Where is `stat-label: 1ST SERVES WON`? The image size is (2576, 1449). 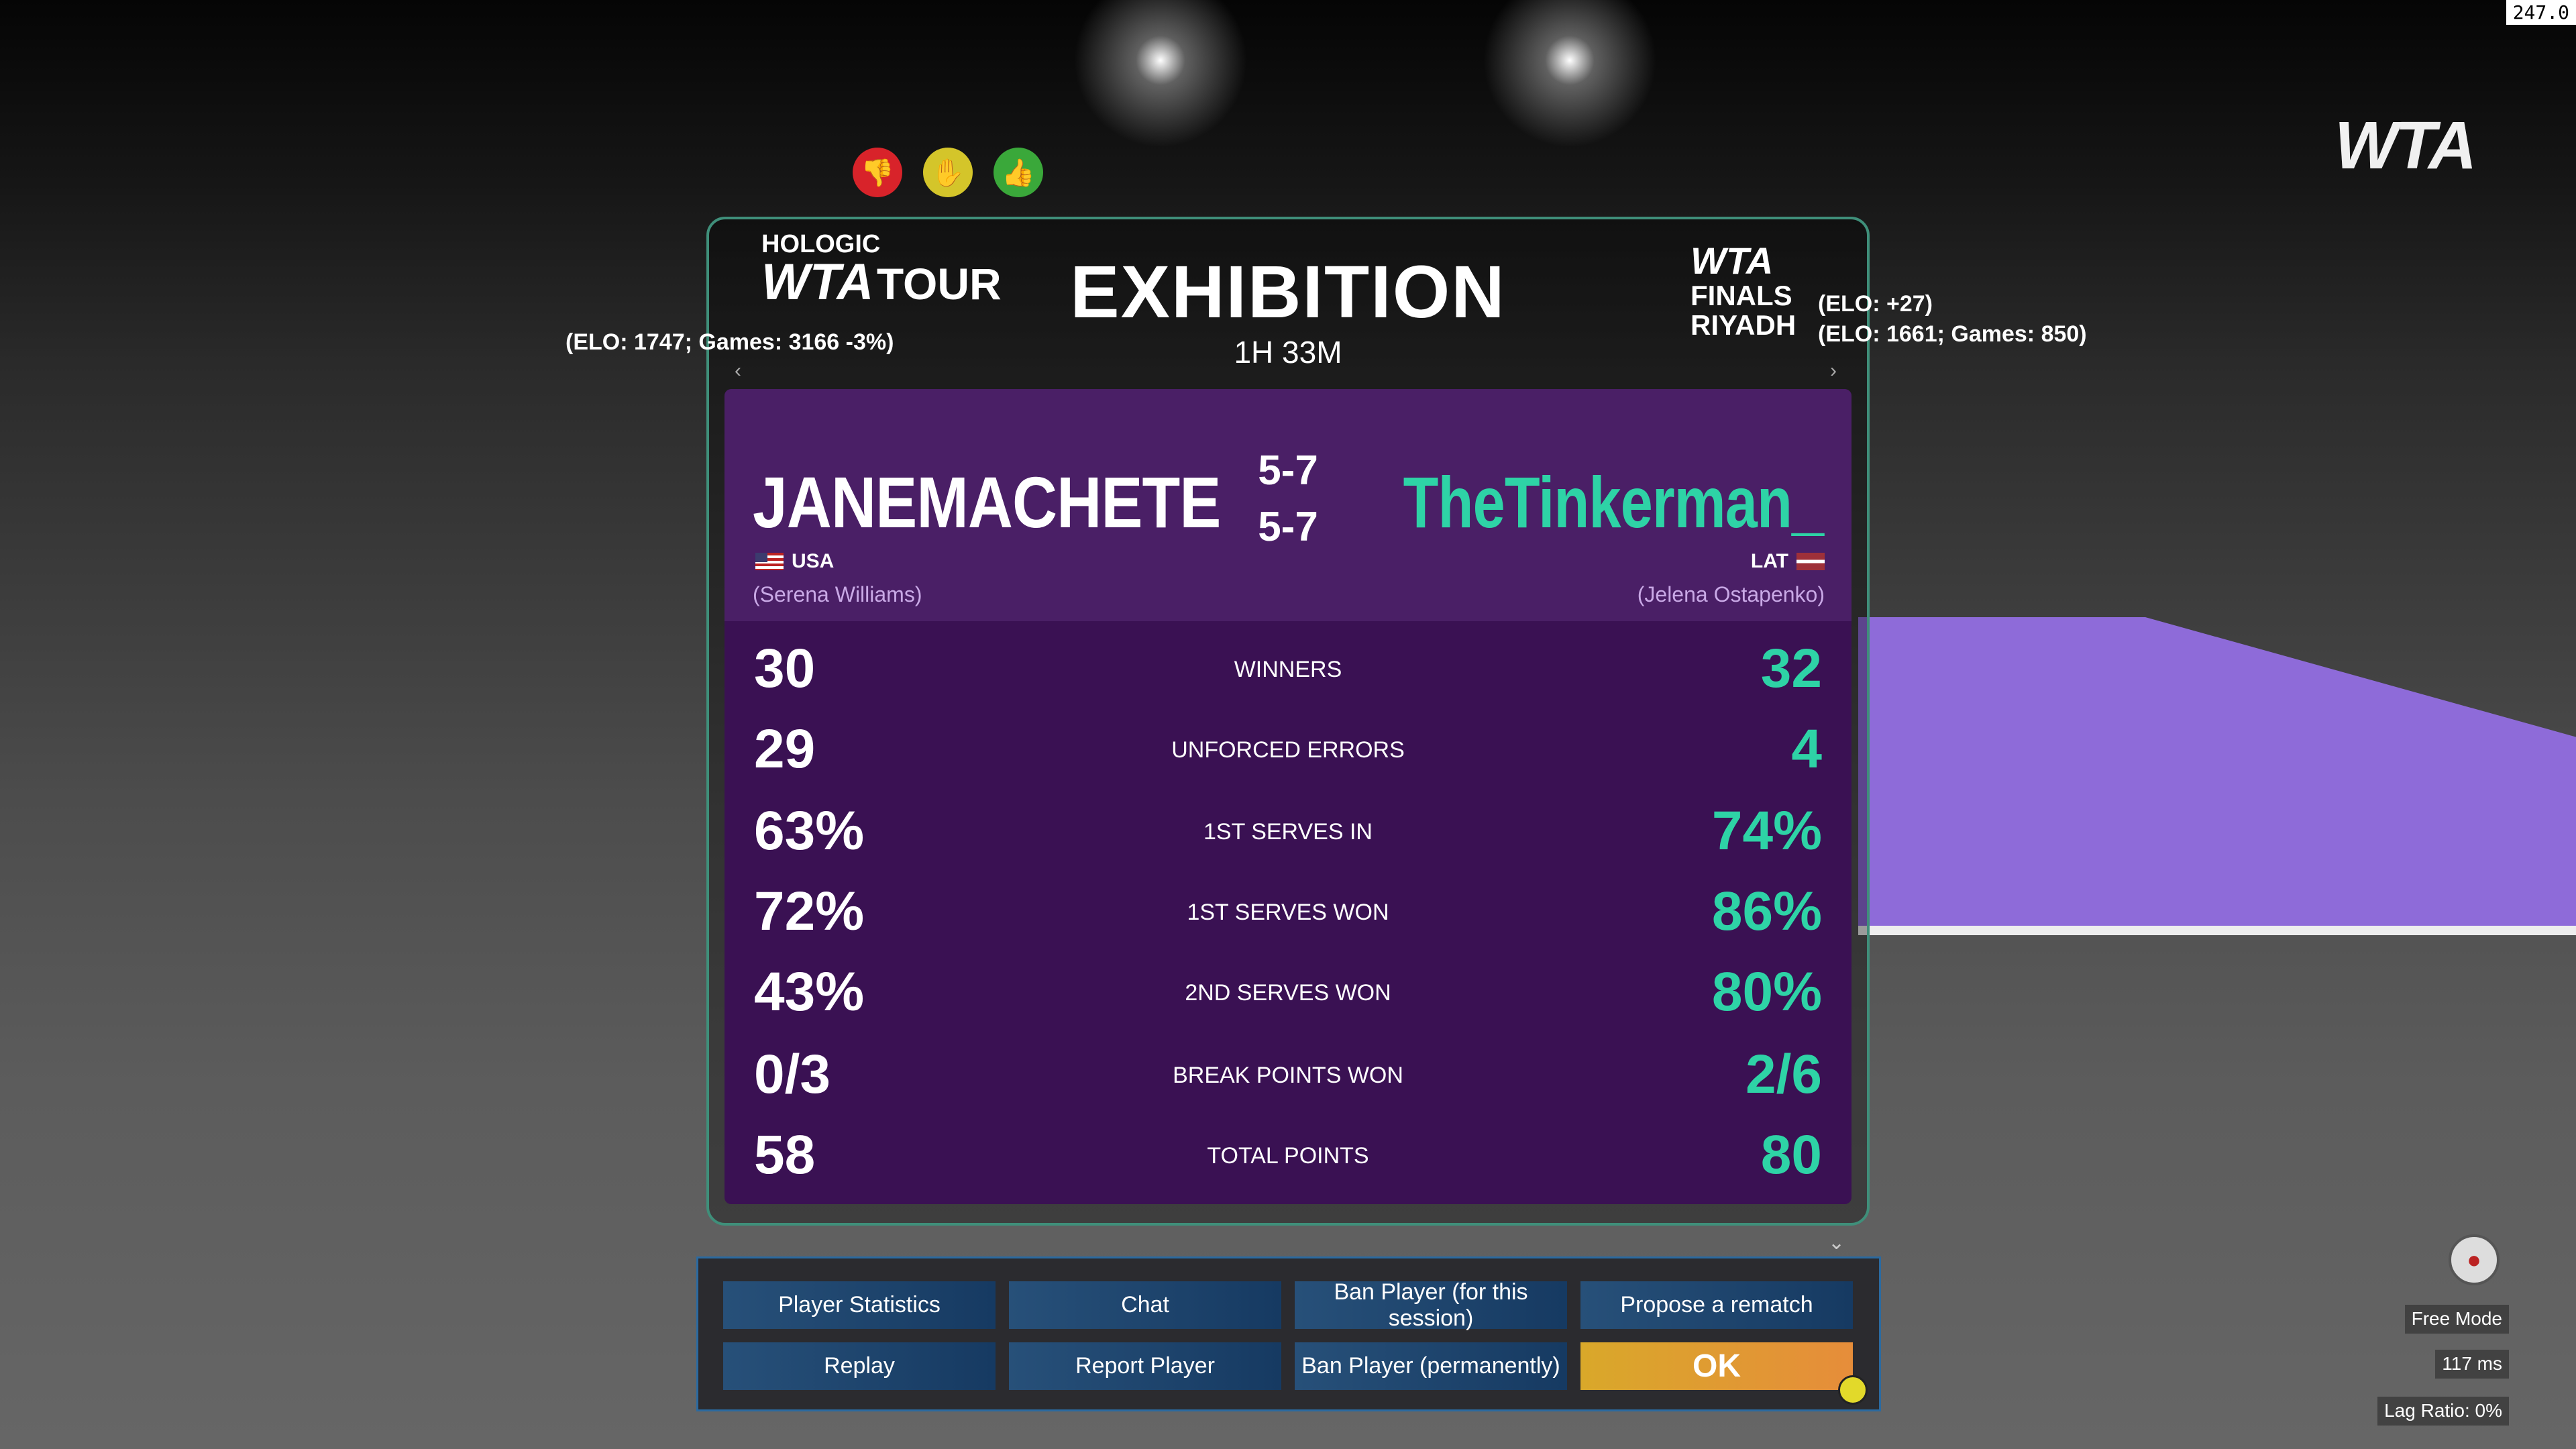
stat-label: 1ST SERVES WON is located at coordinates (1288, 912).